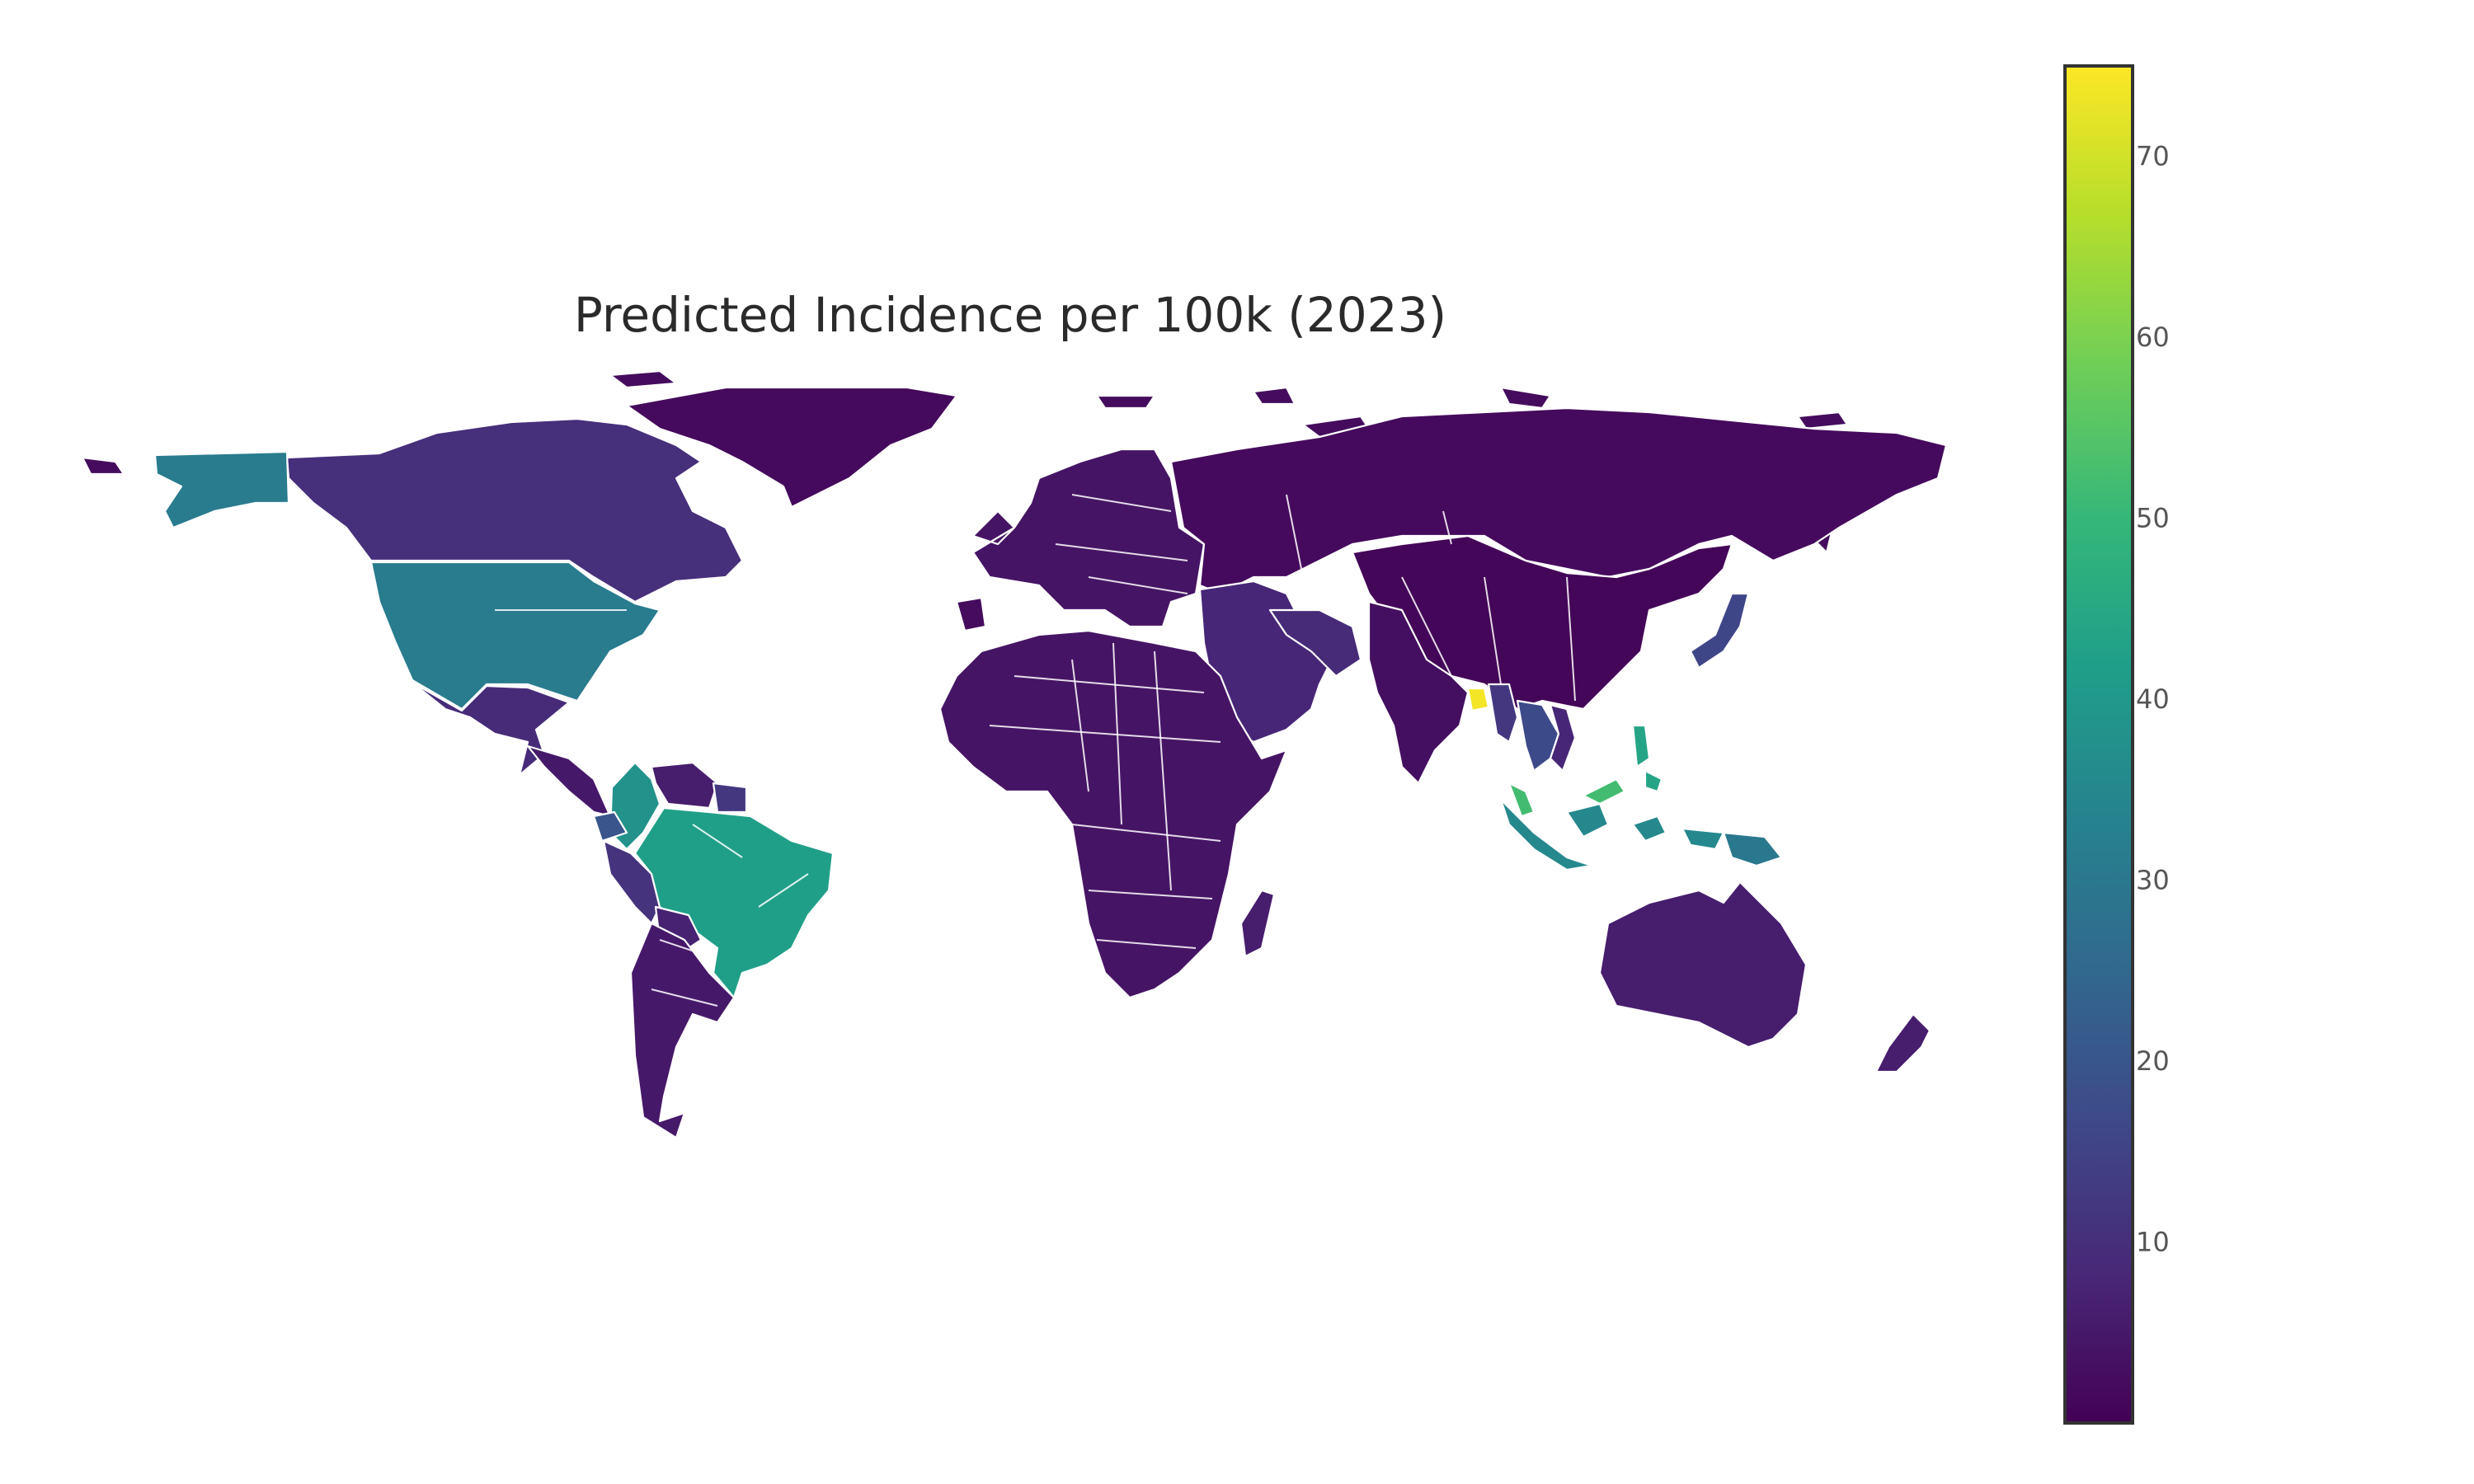  I want to click on region-papua-new-guinea, so click(1752, 849).